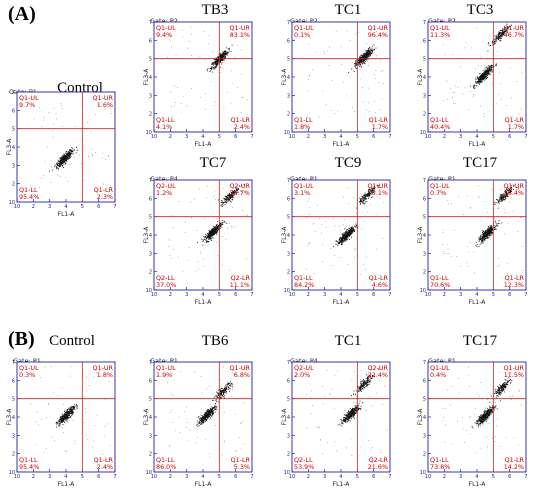 Image resolution: width=550 pixels, height=492 pixels. Describe the element at coordinates (424, 78) in the screenshot. I see `y-tick-label: 4` at that location.